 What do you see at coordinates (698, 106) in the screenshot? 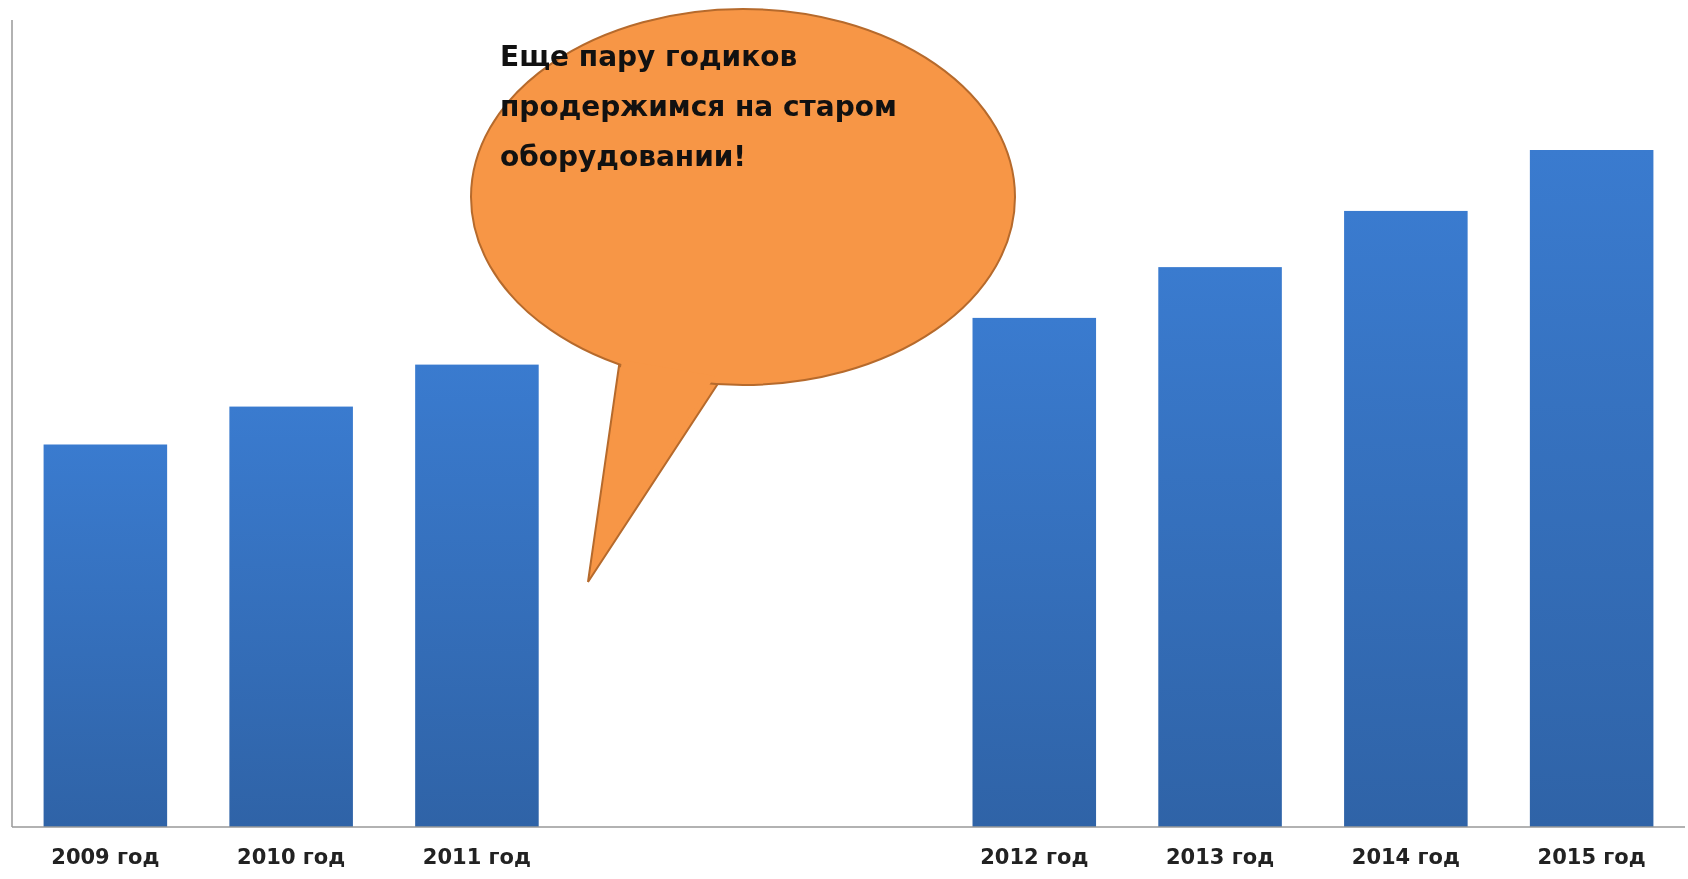
I see `annotation: Еще пару годиков продержимся на старом оборудовании!` at bounding box center [698, 106].